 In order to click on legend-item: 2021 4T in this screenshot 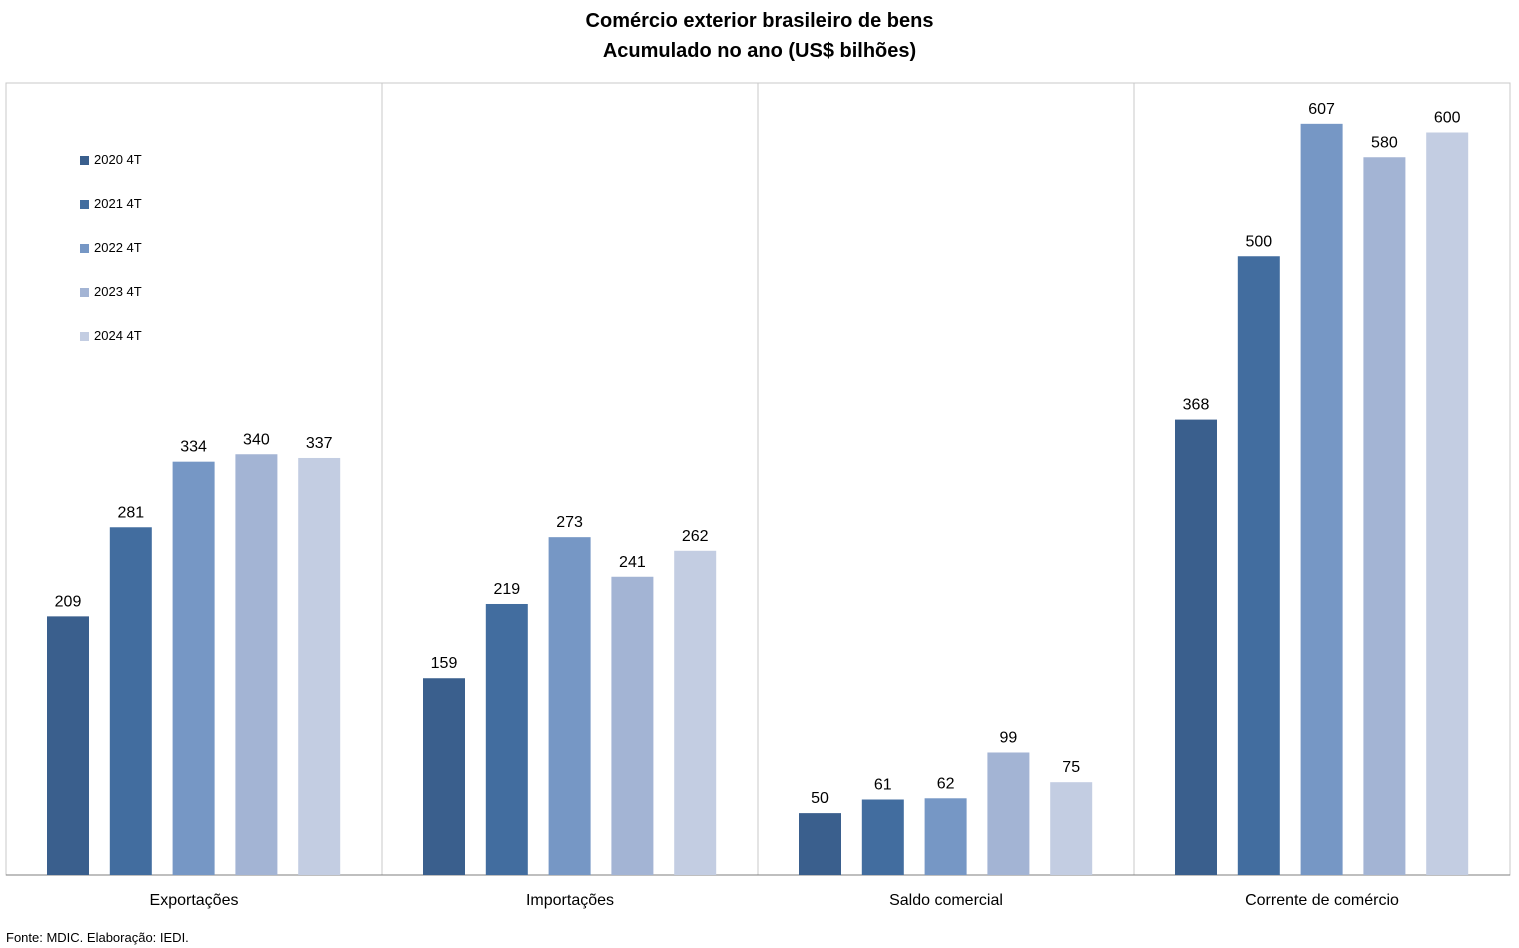, I will do `click(111, 218)`.